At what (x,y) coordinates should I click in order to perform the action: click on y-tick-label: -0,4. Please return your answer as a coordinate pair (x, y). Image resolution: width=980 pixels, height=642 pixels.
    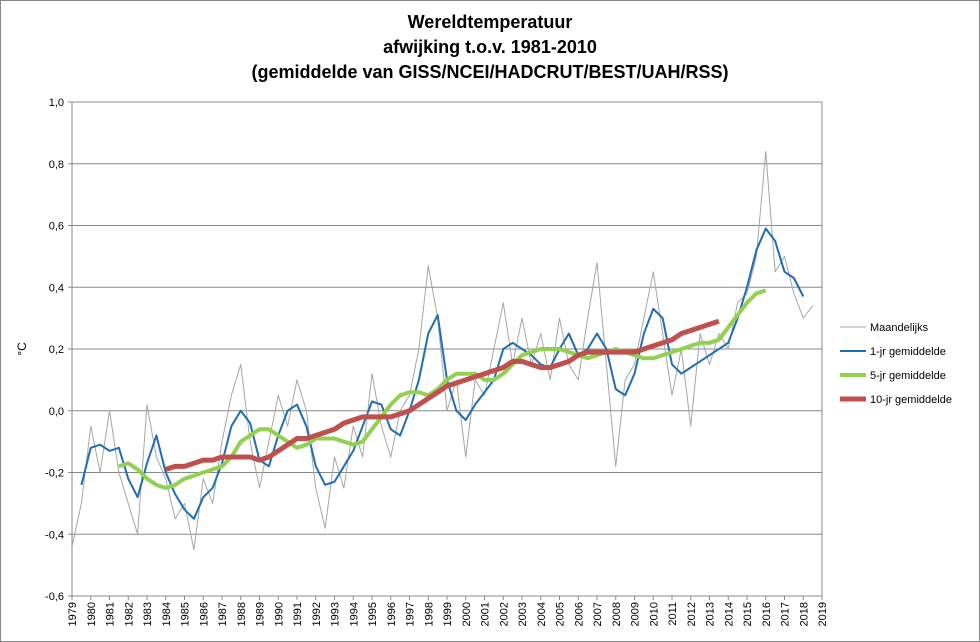
    Looking at the image, I should click on (54, 535).